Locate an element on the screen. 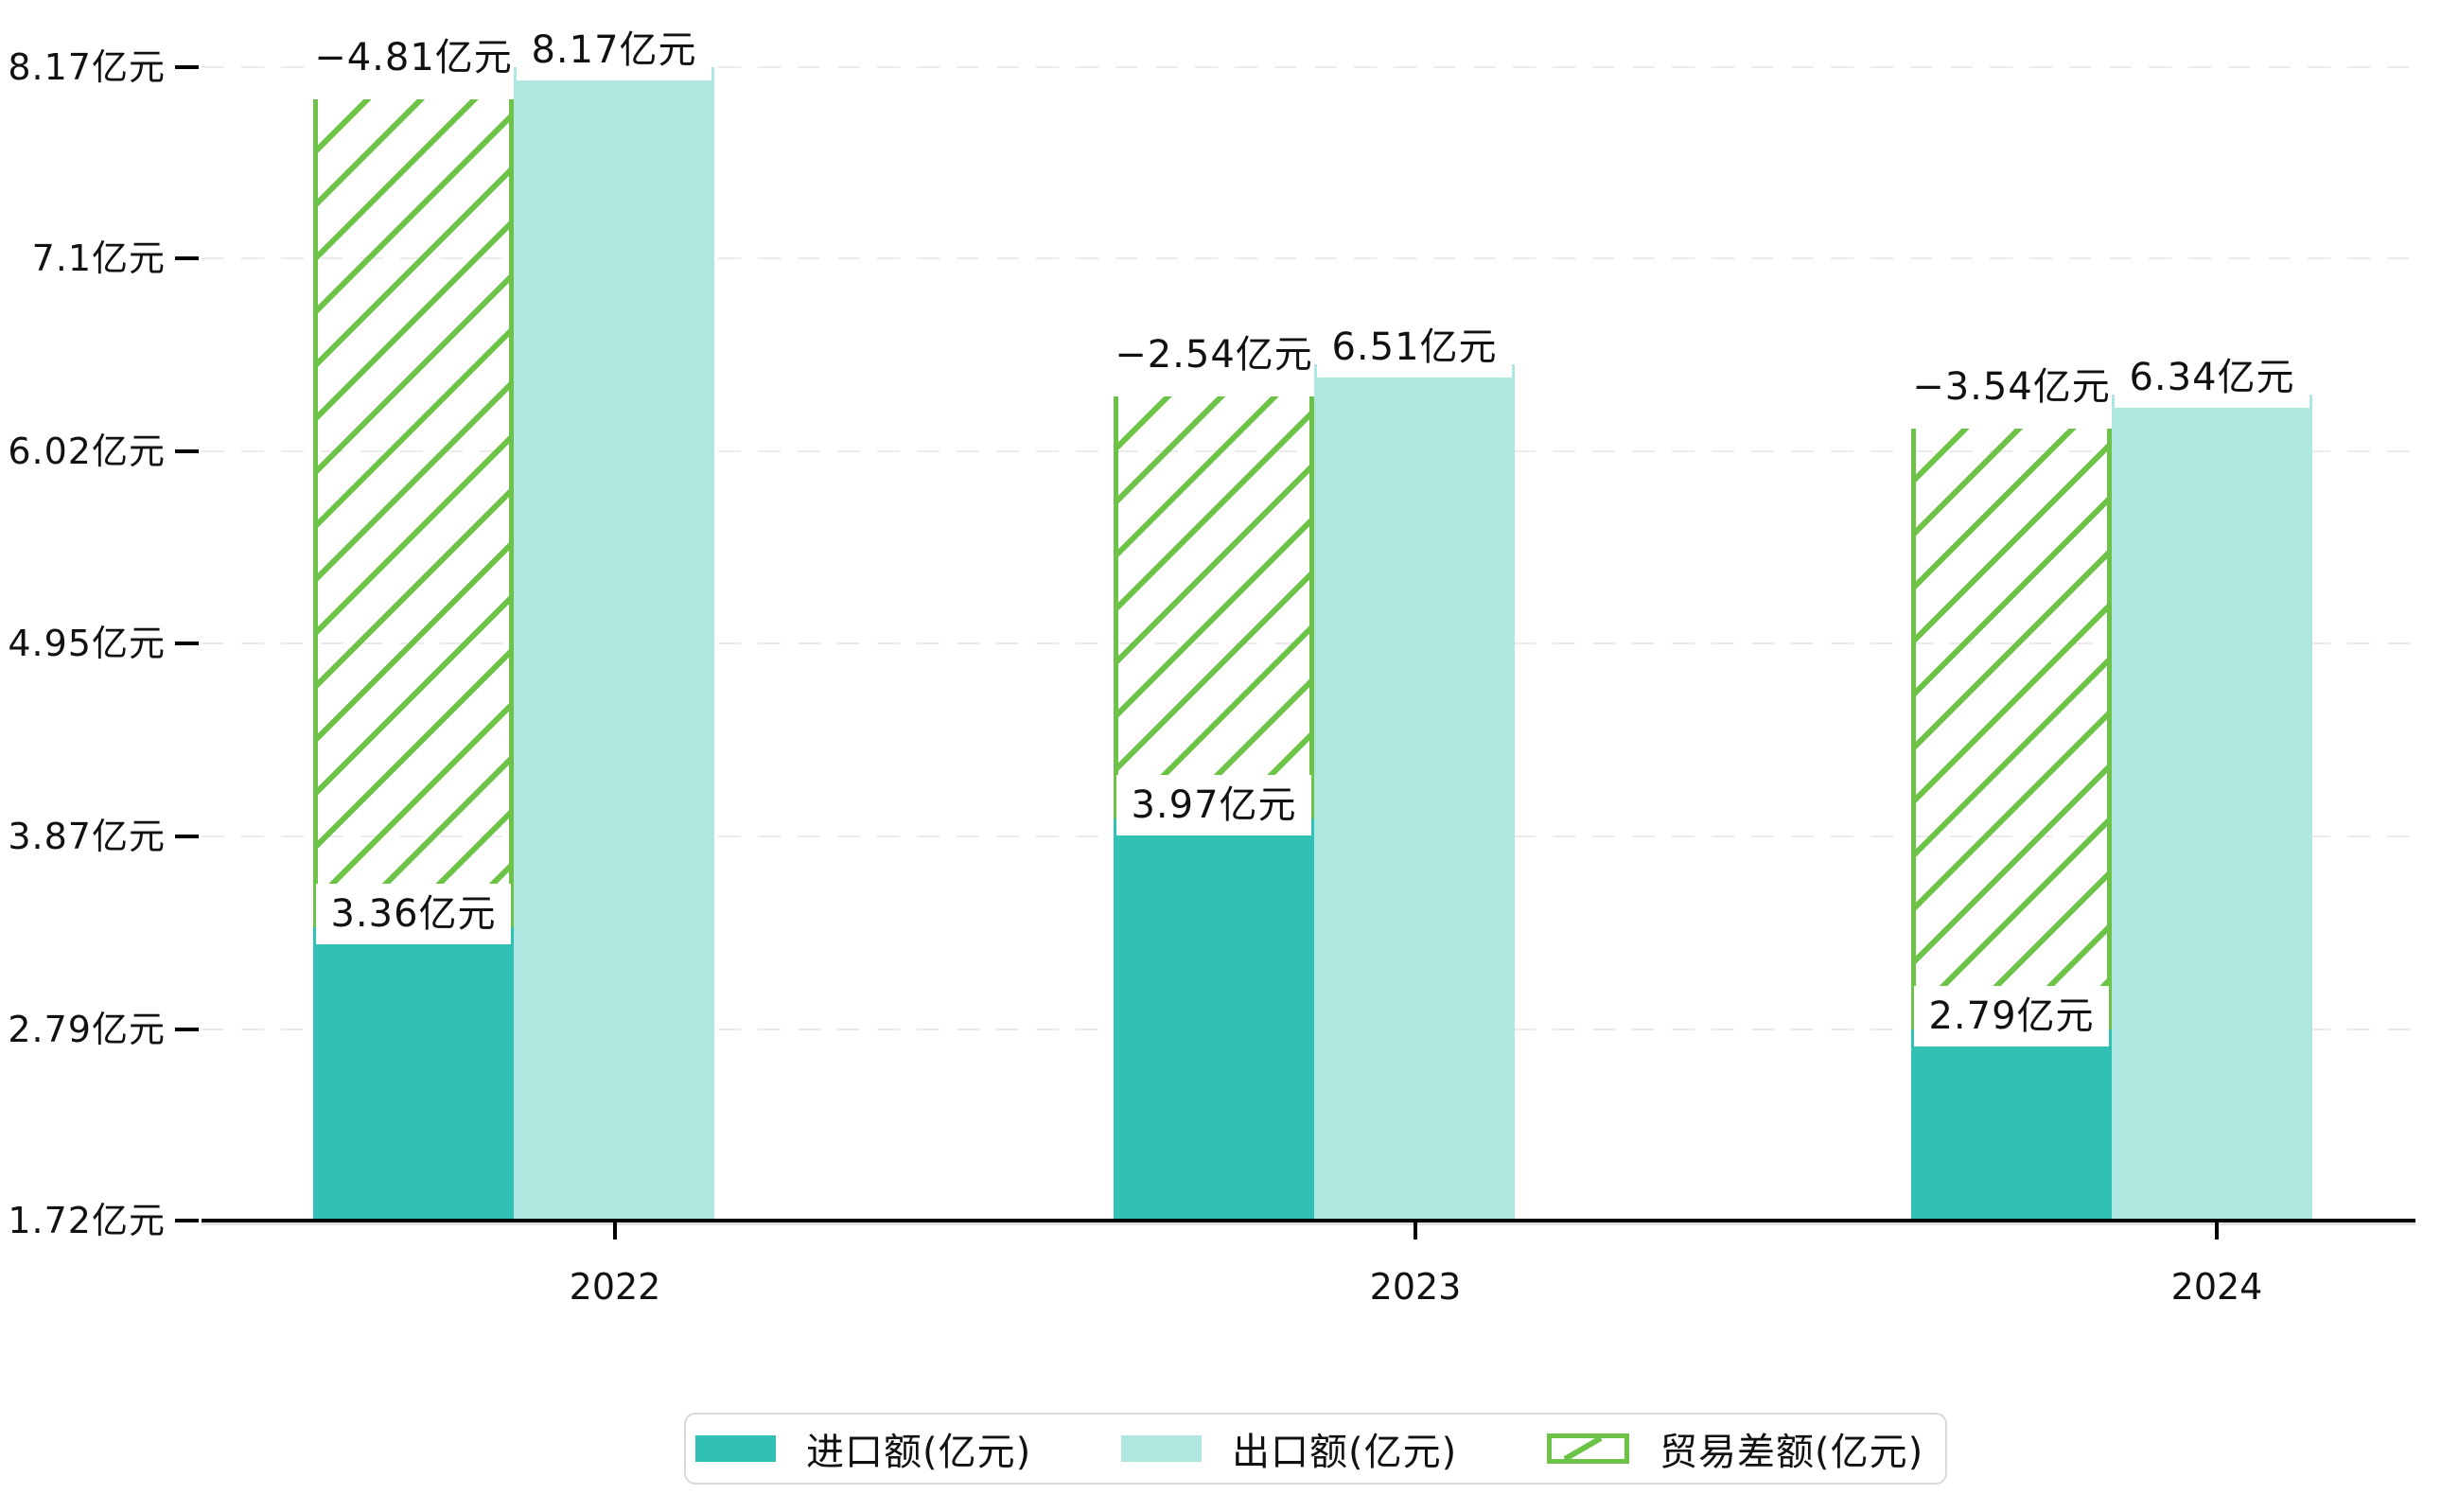  value-label-balance-2024: −3.54亿元 is located at coordinates (2011, 386).